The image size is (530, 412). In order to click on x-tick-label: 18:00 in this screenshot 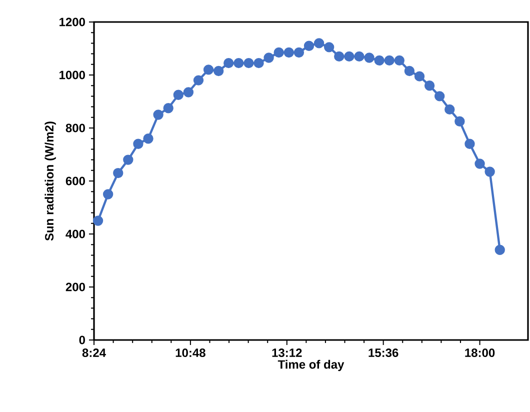, I will do `click(480, 353)`.